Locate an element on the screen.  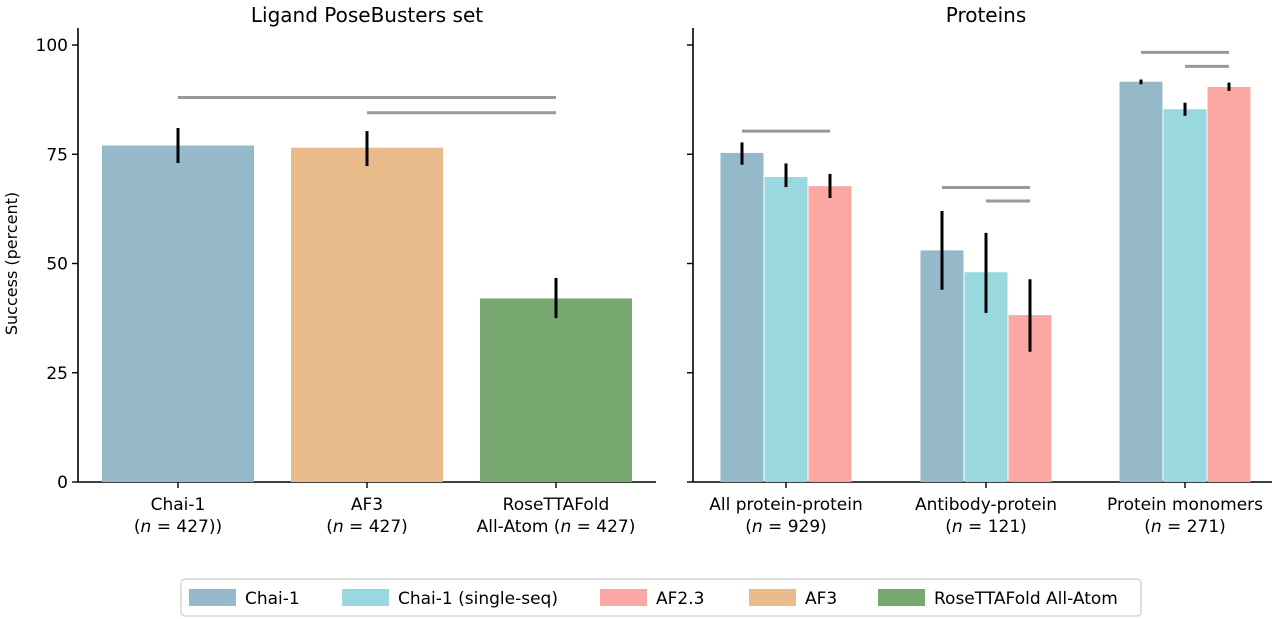
x-category-label: Chai-1 is located at coordinates (178, 505).